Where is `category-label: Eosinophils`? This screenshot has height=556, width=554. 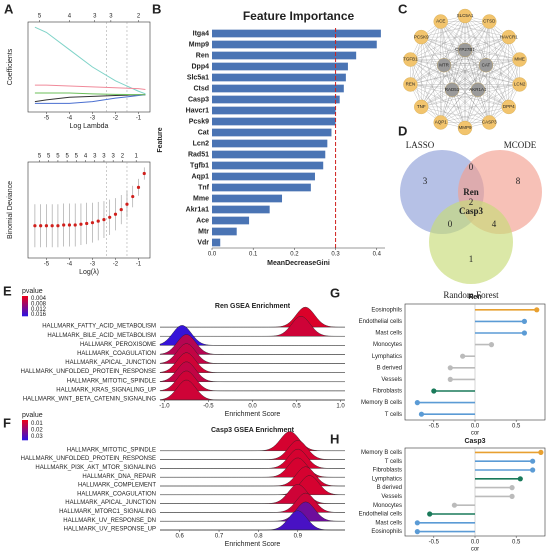 category-label: Eosinophils is located at coordinates (386, 310).